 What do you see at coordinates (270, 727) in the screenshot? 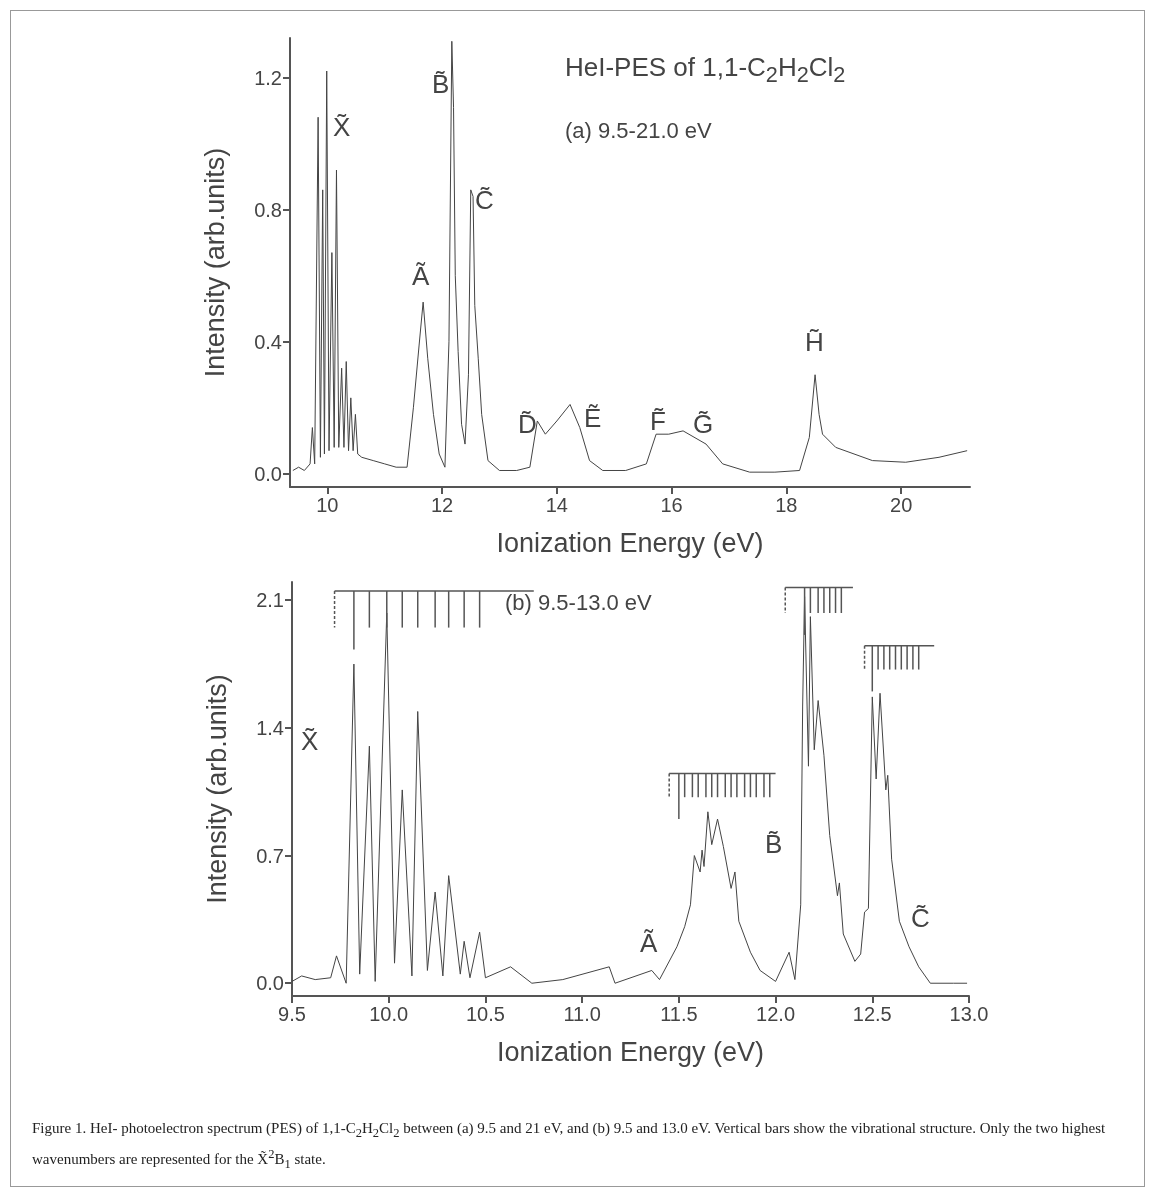
I see `y-tick-label: 1.4` at bounding box center [270, 727].